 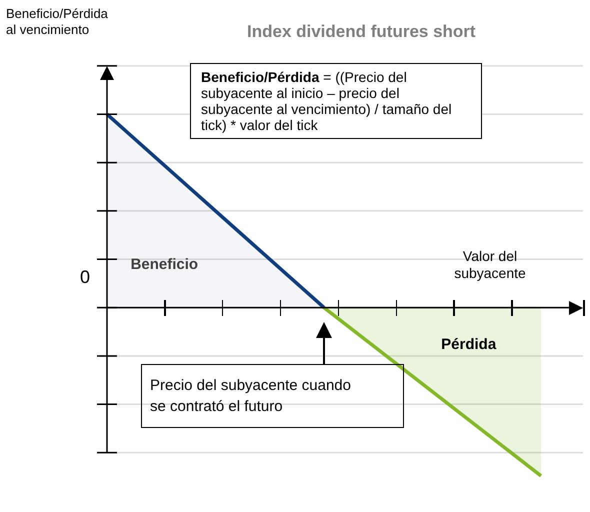 I want to click on x-axis-title: Valor del subyacente, so click(x=490, y=265).